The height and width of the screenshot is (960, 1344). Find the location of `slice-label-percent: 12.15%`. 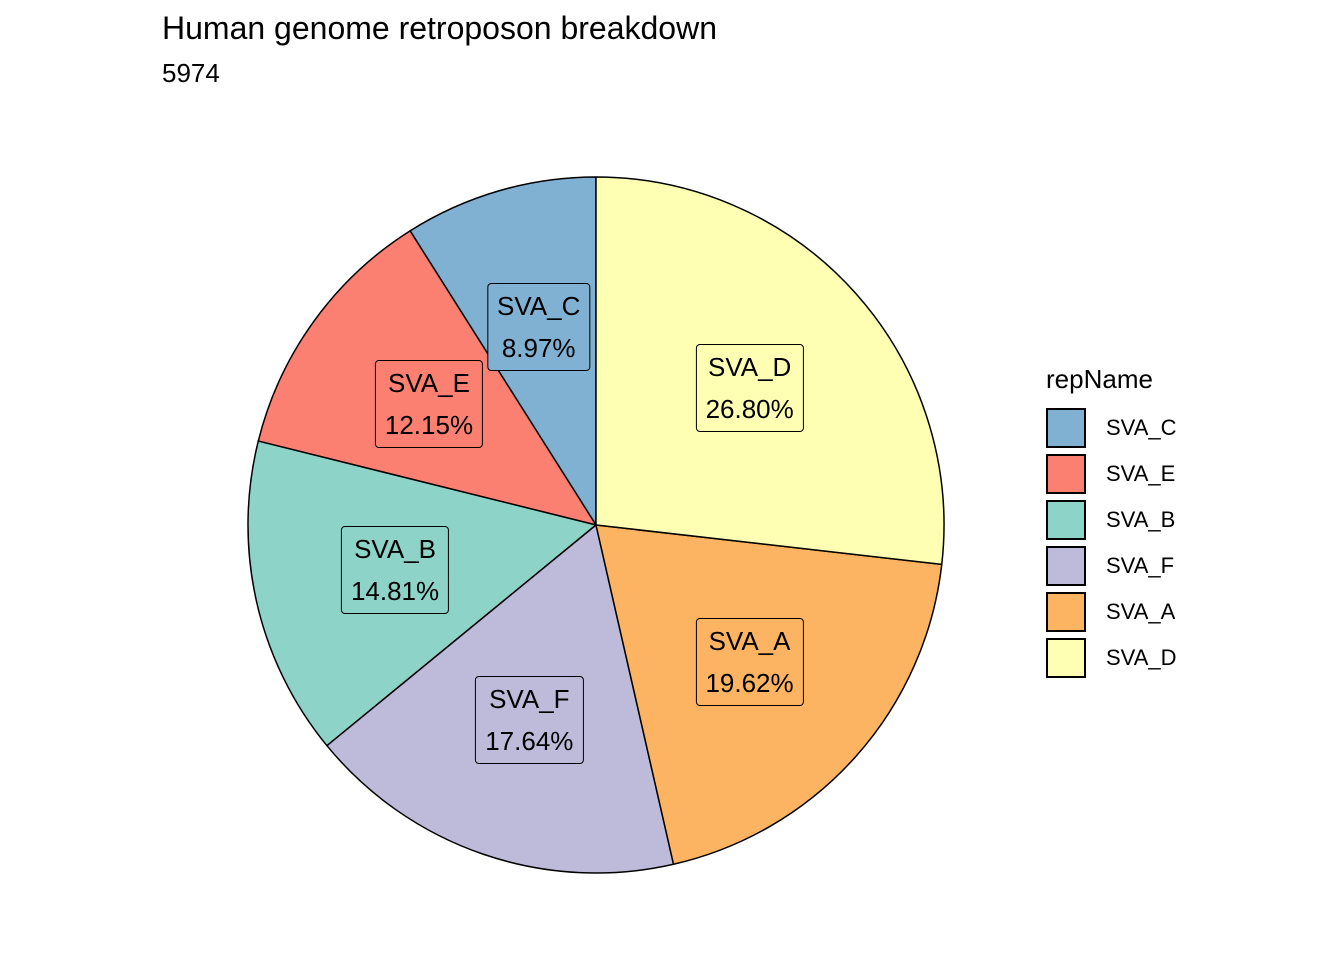

slice-label-percent: 12.15% is located at coordinates (429, 425).